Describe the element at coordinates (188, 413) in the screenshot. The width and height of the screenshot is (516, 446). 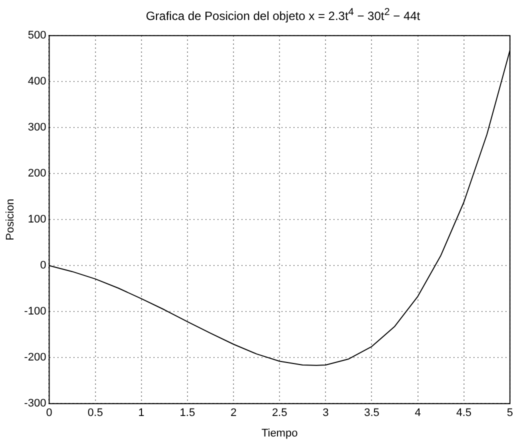
I see `x-tick-label: 1.5` at that location.